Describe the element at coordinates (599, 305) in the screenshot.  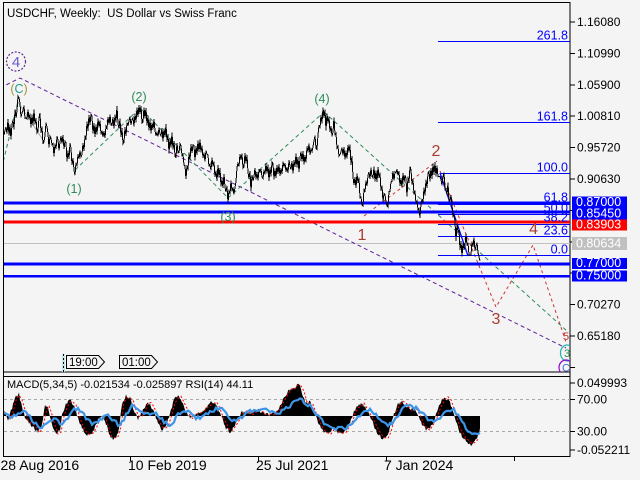
I see `svg-text: 0.70270` at that location.